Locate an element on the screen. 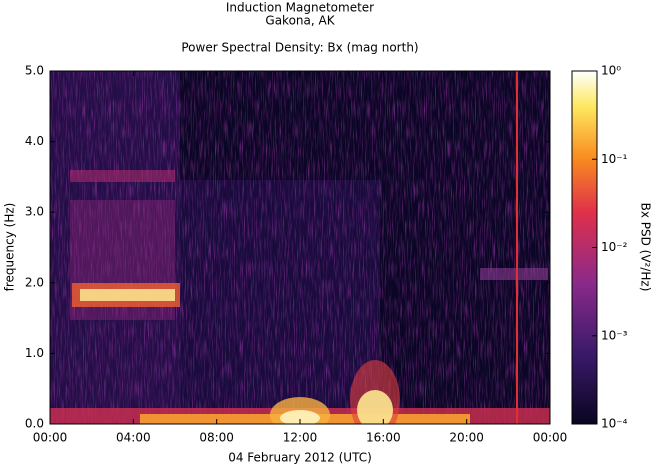  colorbar-tick-label: 10⁻⁴ is located at coordinates (614, 424).